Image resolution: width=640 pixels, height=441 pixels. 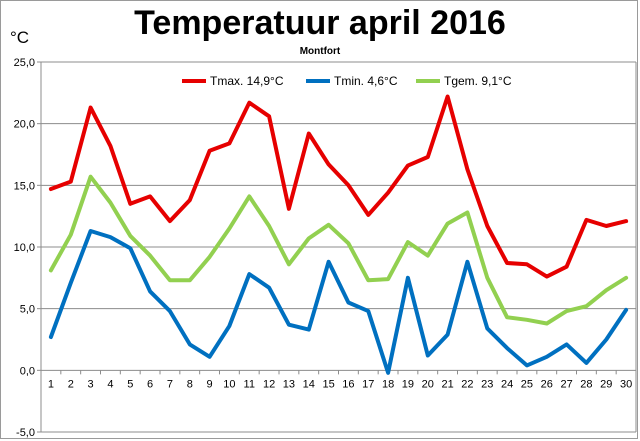 What do you see at coordinates (51, 384) in the screenshot?
I see `x-tick-label: 1` at bounding box center [51, 384].